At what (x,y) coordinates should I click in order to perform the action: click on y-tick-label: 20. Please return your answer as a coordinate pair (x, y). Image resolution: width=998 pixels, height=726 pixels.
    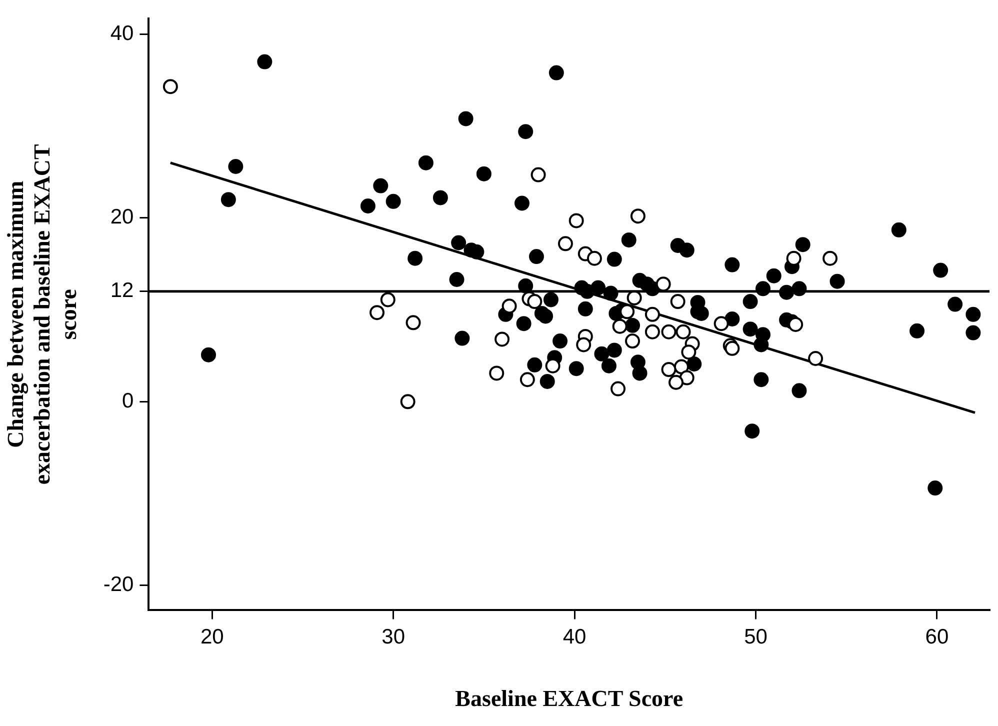
    Looking at the image, I should click on (122, 217).